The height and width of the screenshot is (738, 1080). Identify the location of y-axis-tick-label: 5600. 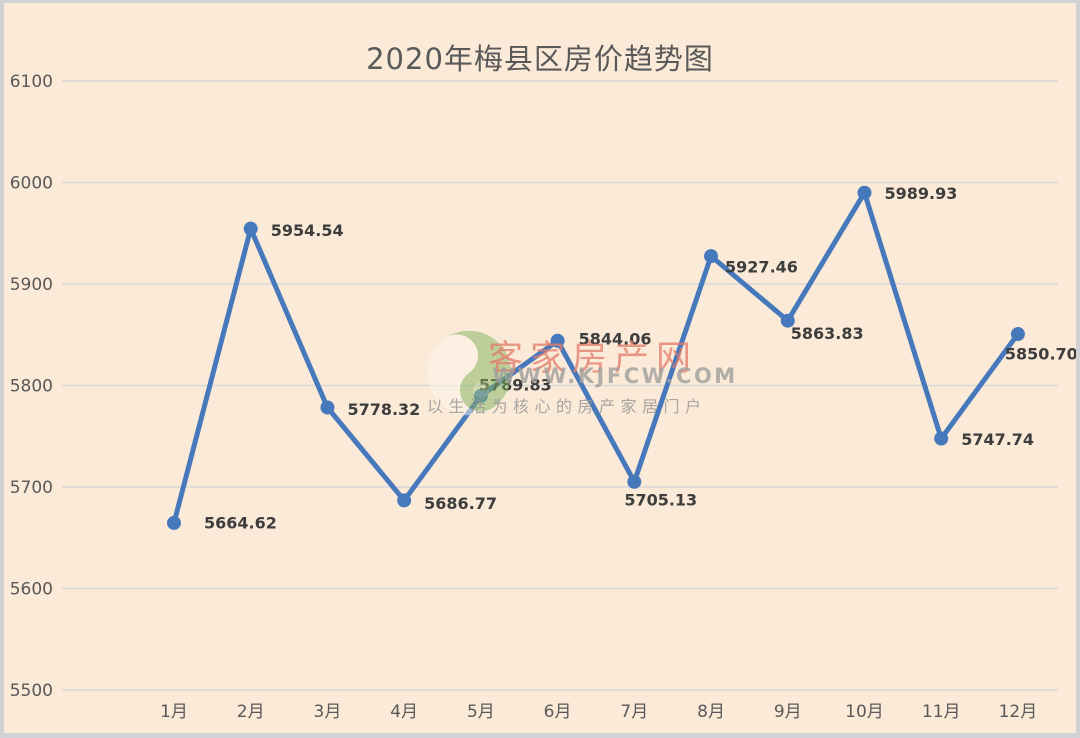
(31, 590).